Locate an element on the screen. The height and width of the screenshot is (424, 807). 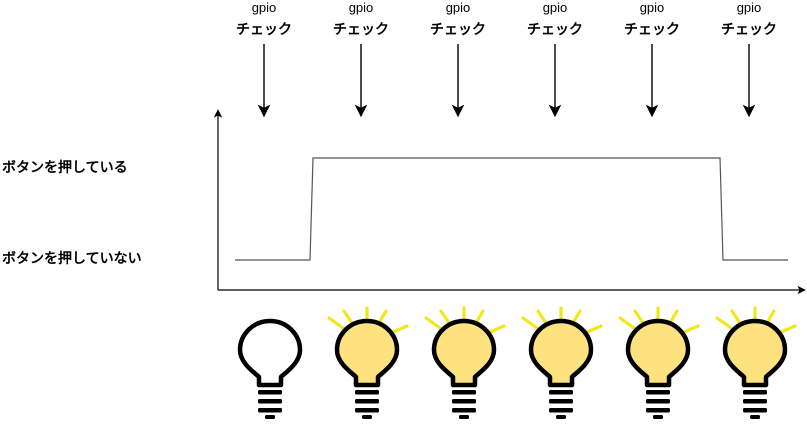
unlit-bulb-icon is located at coordinates (270, 368).